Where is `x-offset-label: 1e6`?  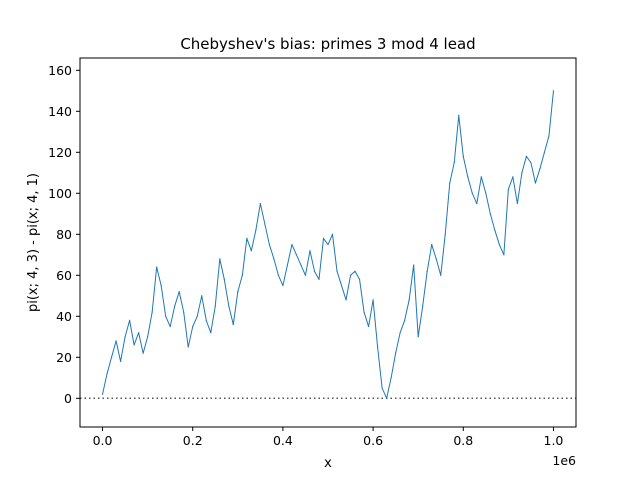 x-offset-label: 1e6 is located at coordinates (564, 460).